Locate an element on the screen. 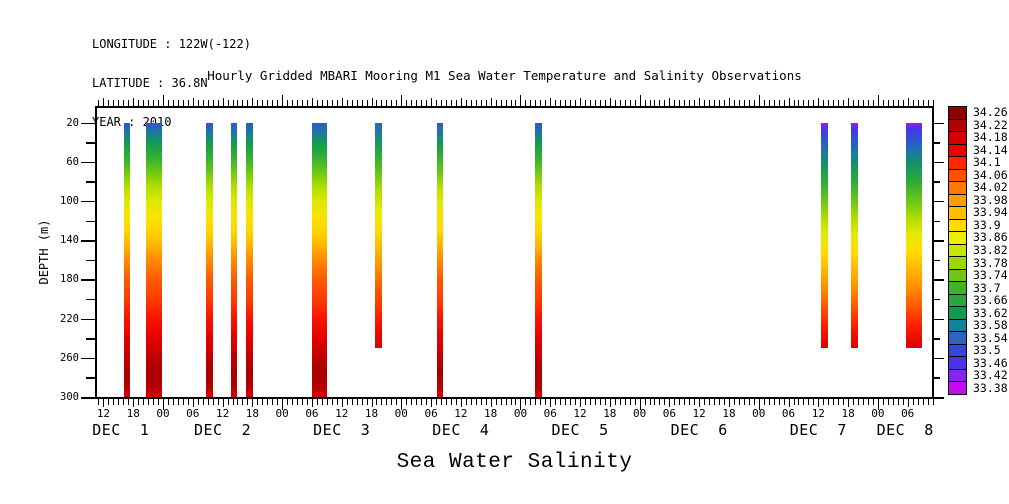 The height and width of the screenshot is (504, 1009). colorbar-label: 33.58 is located at coordinates (990, 325).